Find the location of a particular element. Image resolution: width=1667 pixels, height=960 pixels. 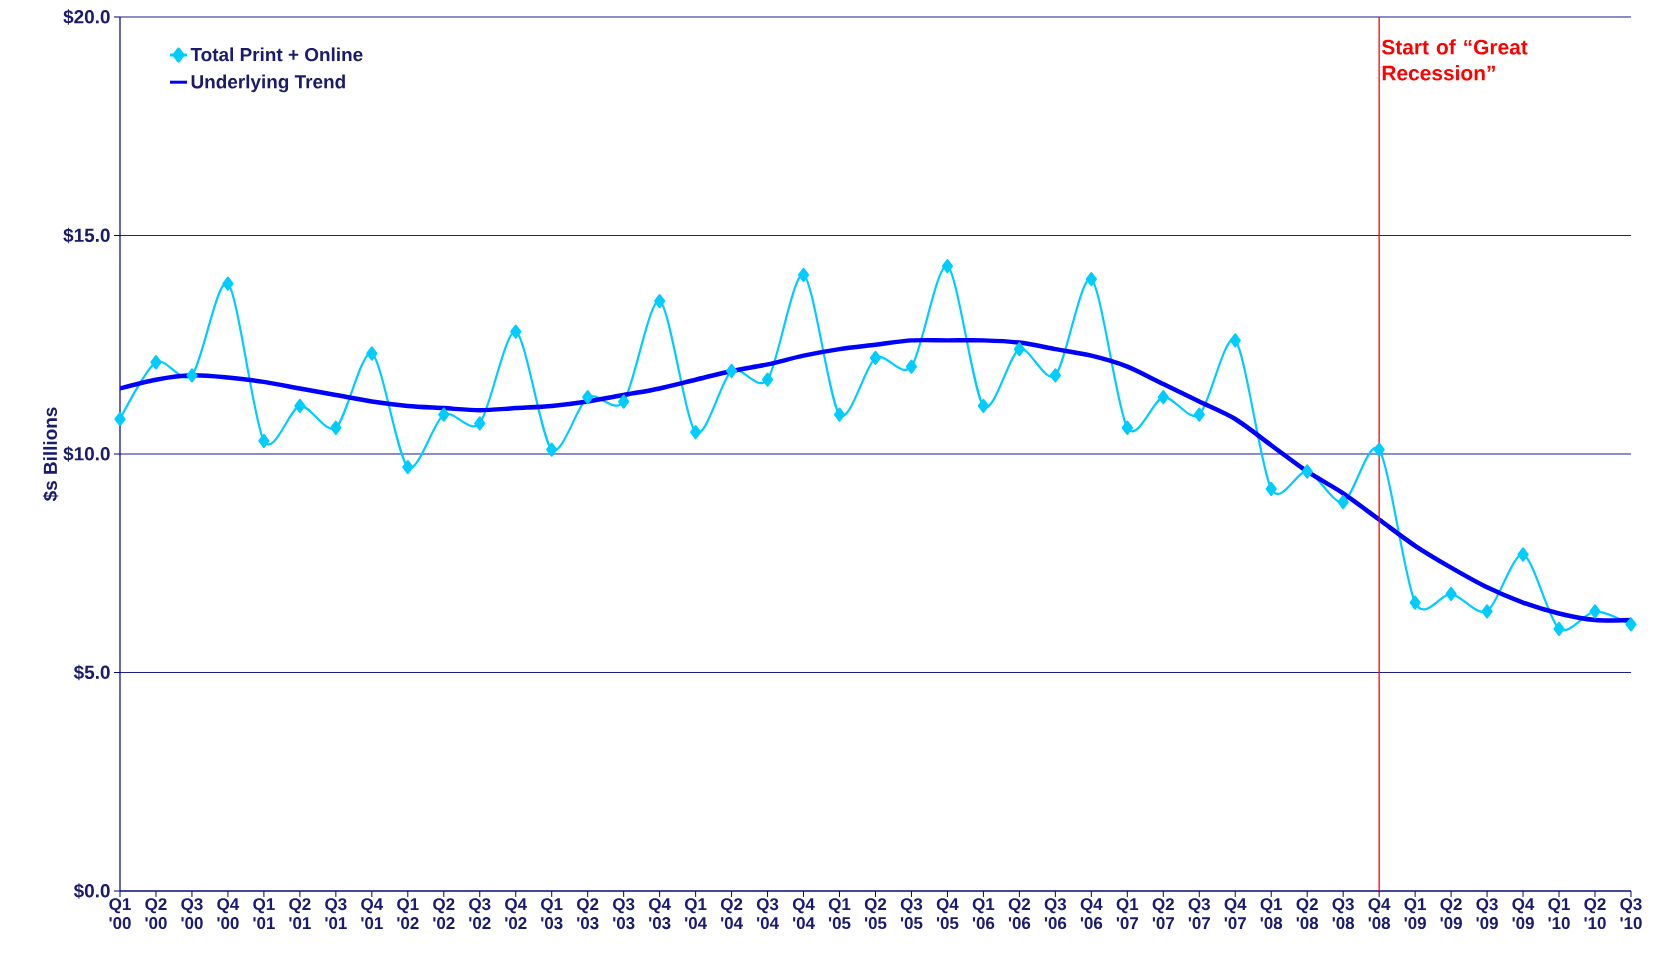

x-tick-label: Q3 '06 is located at coordinates (1055, 914).